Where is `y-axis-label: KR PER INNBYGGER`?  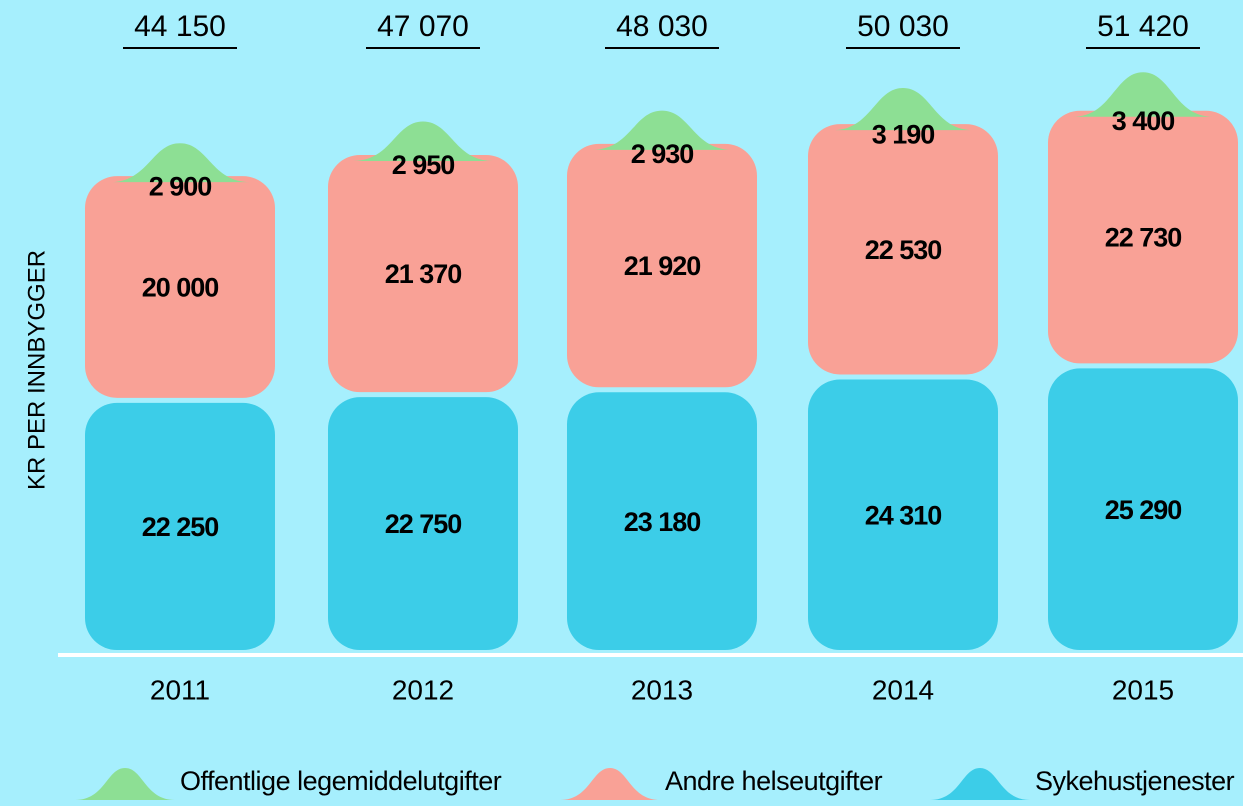 y-axis-label: KR PER INNBYGGER is located at coordinates (36, 370).